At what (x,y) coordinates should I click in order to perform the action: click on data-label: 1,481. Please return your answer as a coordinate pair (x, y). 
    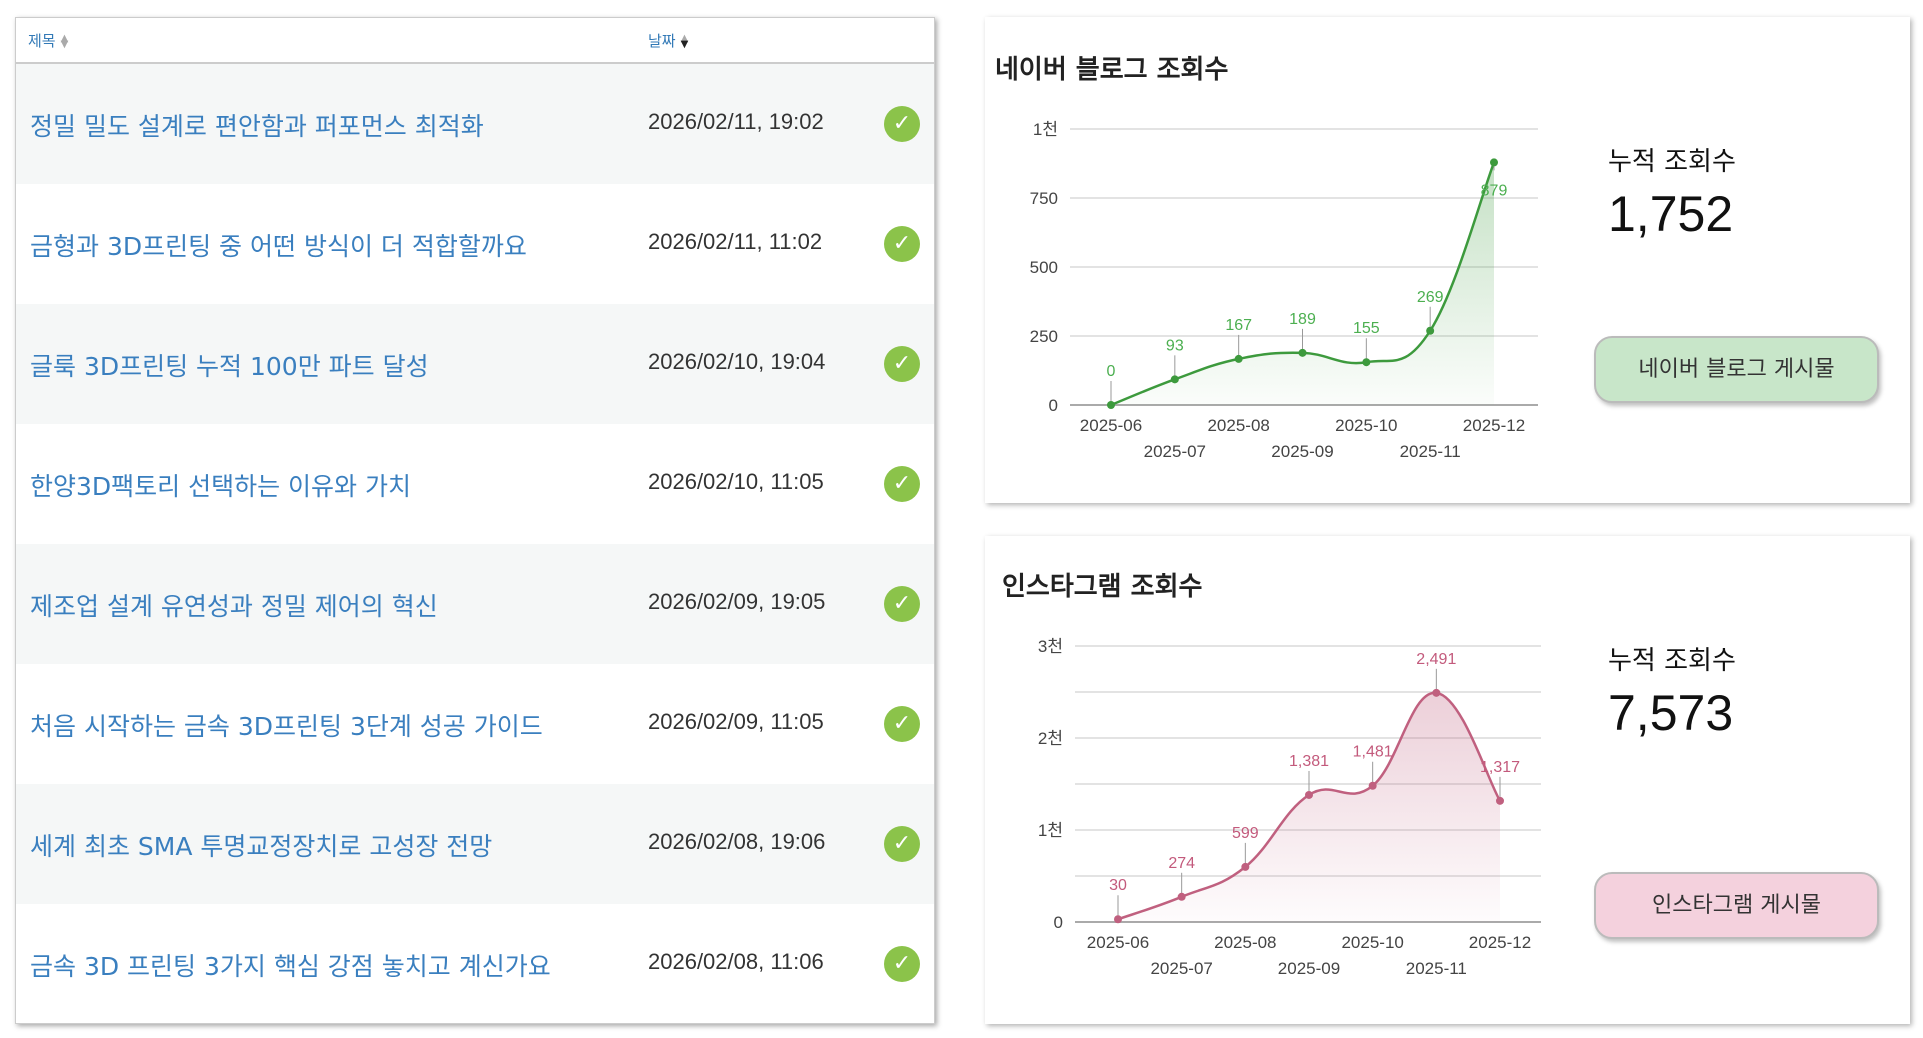
    Looking at the image, I should click on (1373, 752).